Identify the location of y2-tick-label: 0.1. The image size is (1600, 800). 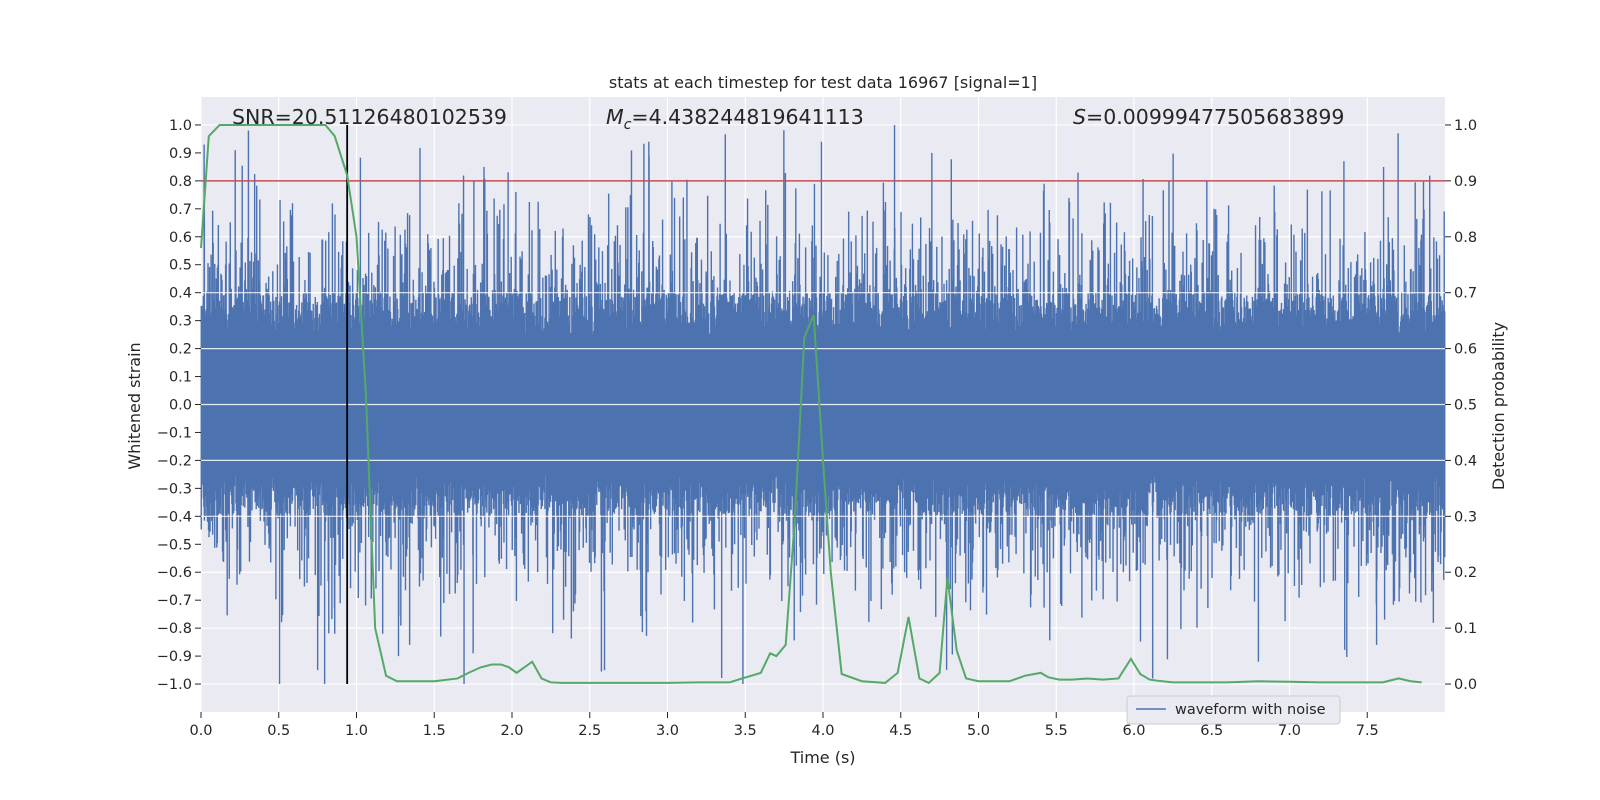
(1465, 629).